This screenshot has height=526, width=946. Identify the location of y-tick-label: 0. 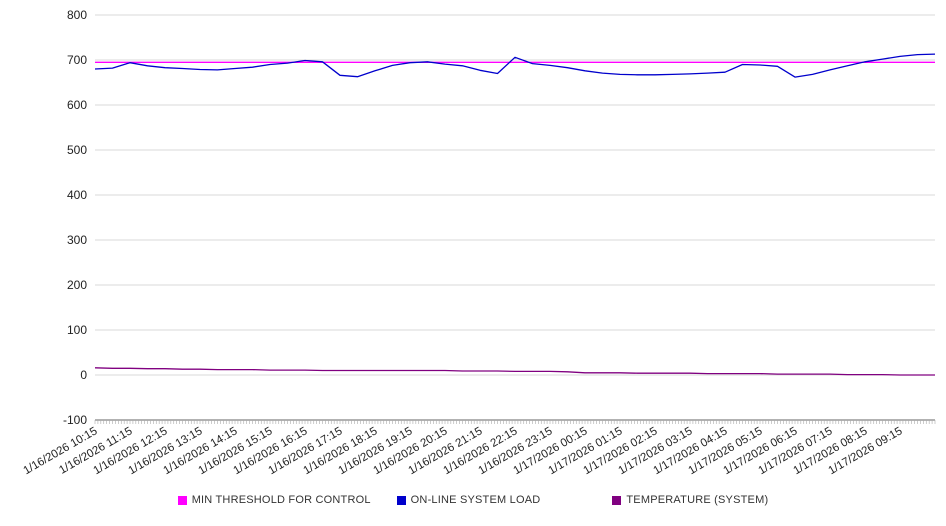
(83, 375).